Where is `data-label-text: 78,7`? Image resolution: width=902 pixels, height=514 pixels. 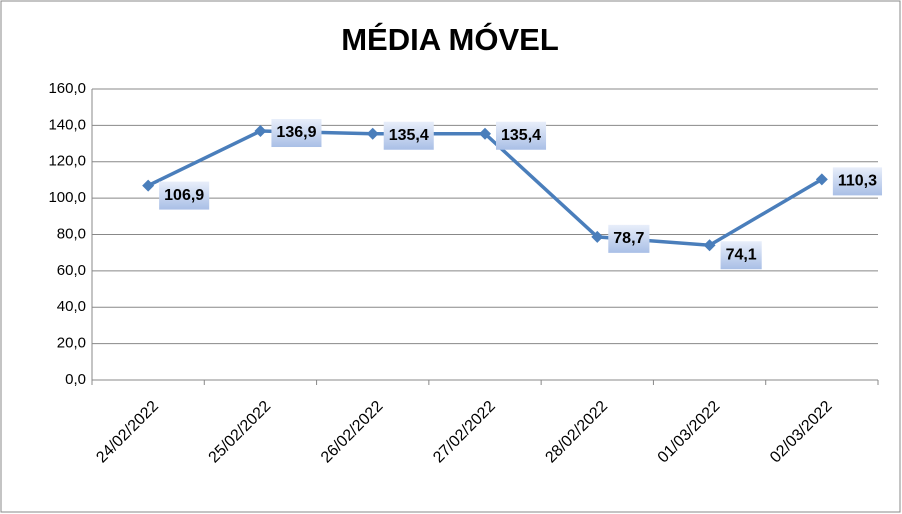
data-label-text: 78,7 is located at coordinates (628, 238).